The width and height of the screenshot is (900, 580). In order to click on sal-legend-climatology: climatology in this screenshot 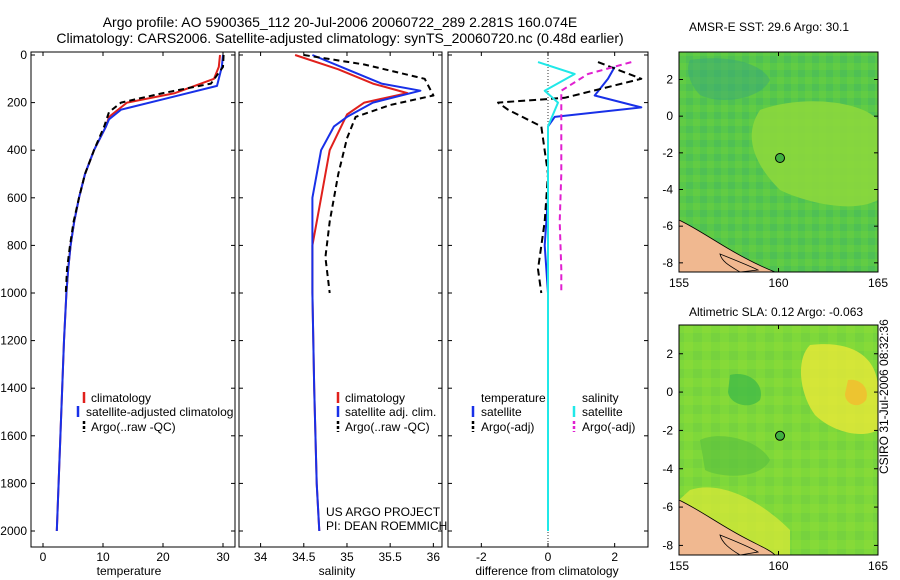, I will do `click(375, 398)`.